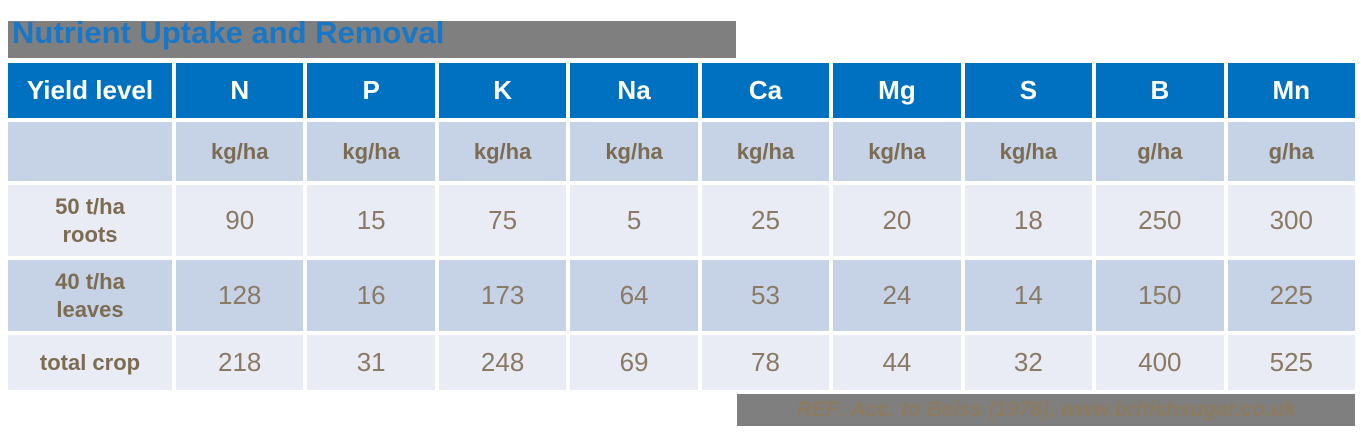  I want to click on column-header-p: P, so click(371, 90).